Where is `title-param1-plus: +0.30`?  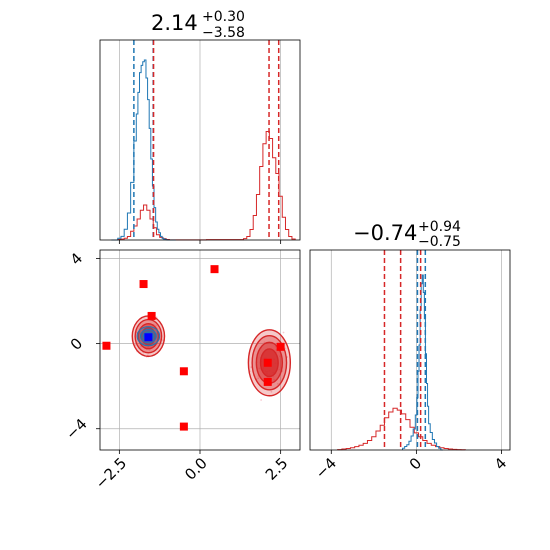
title-param1-plus: +0.30 is located at coordinates (223, 17).